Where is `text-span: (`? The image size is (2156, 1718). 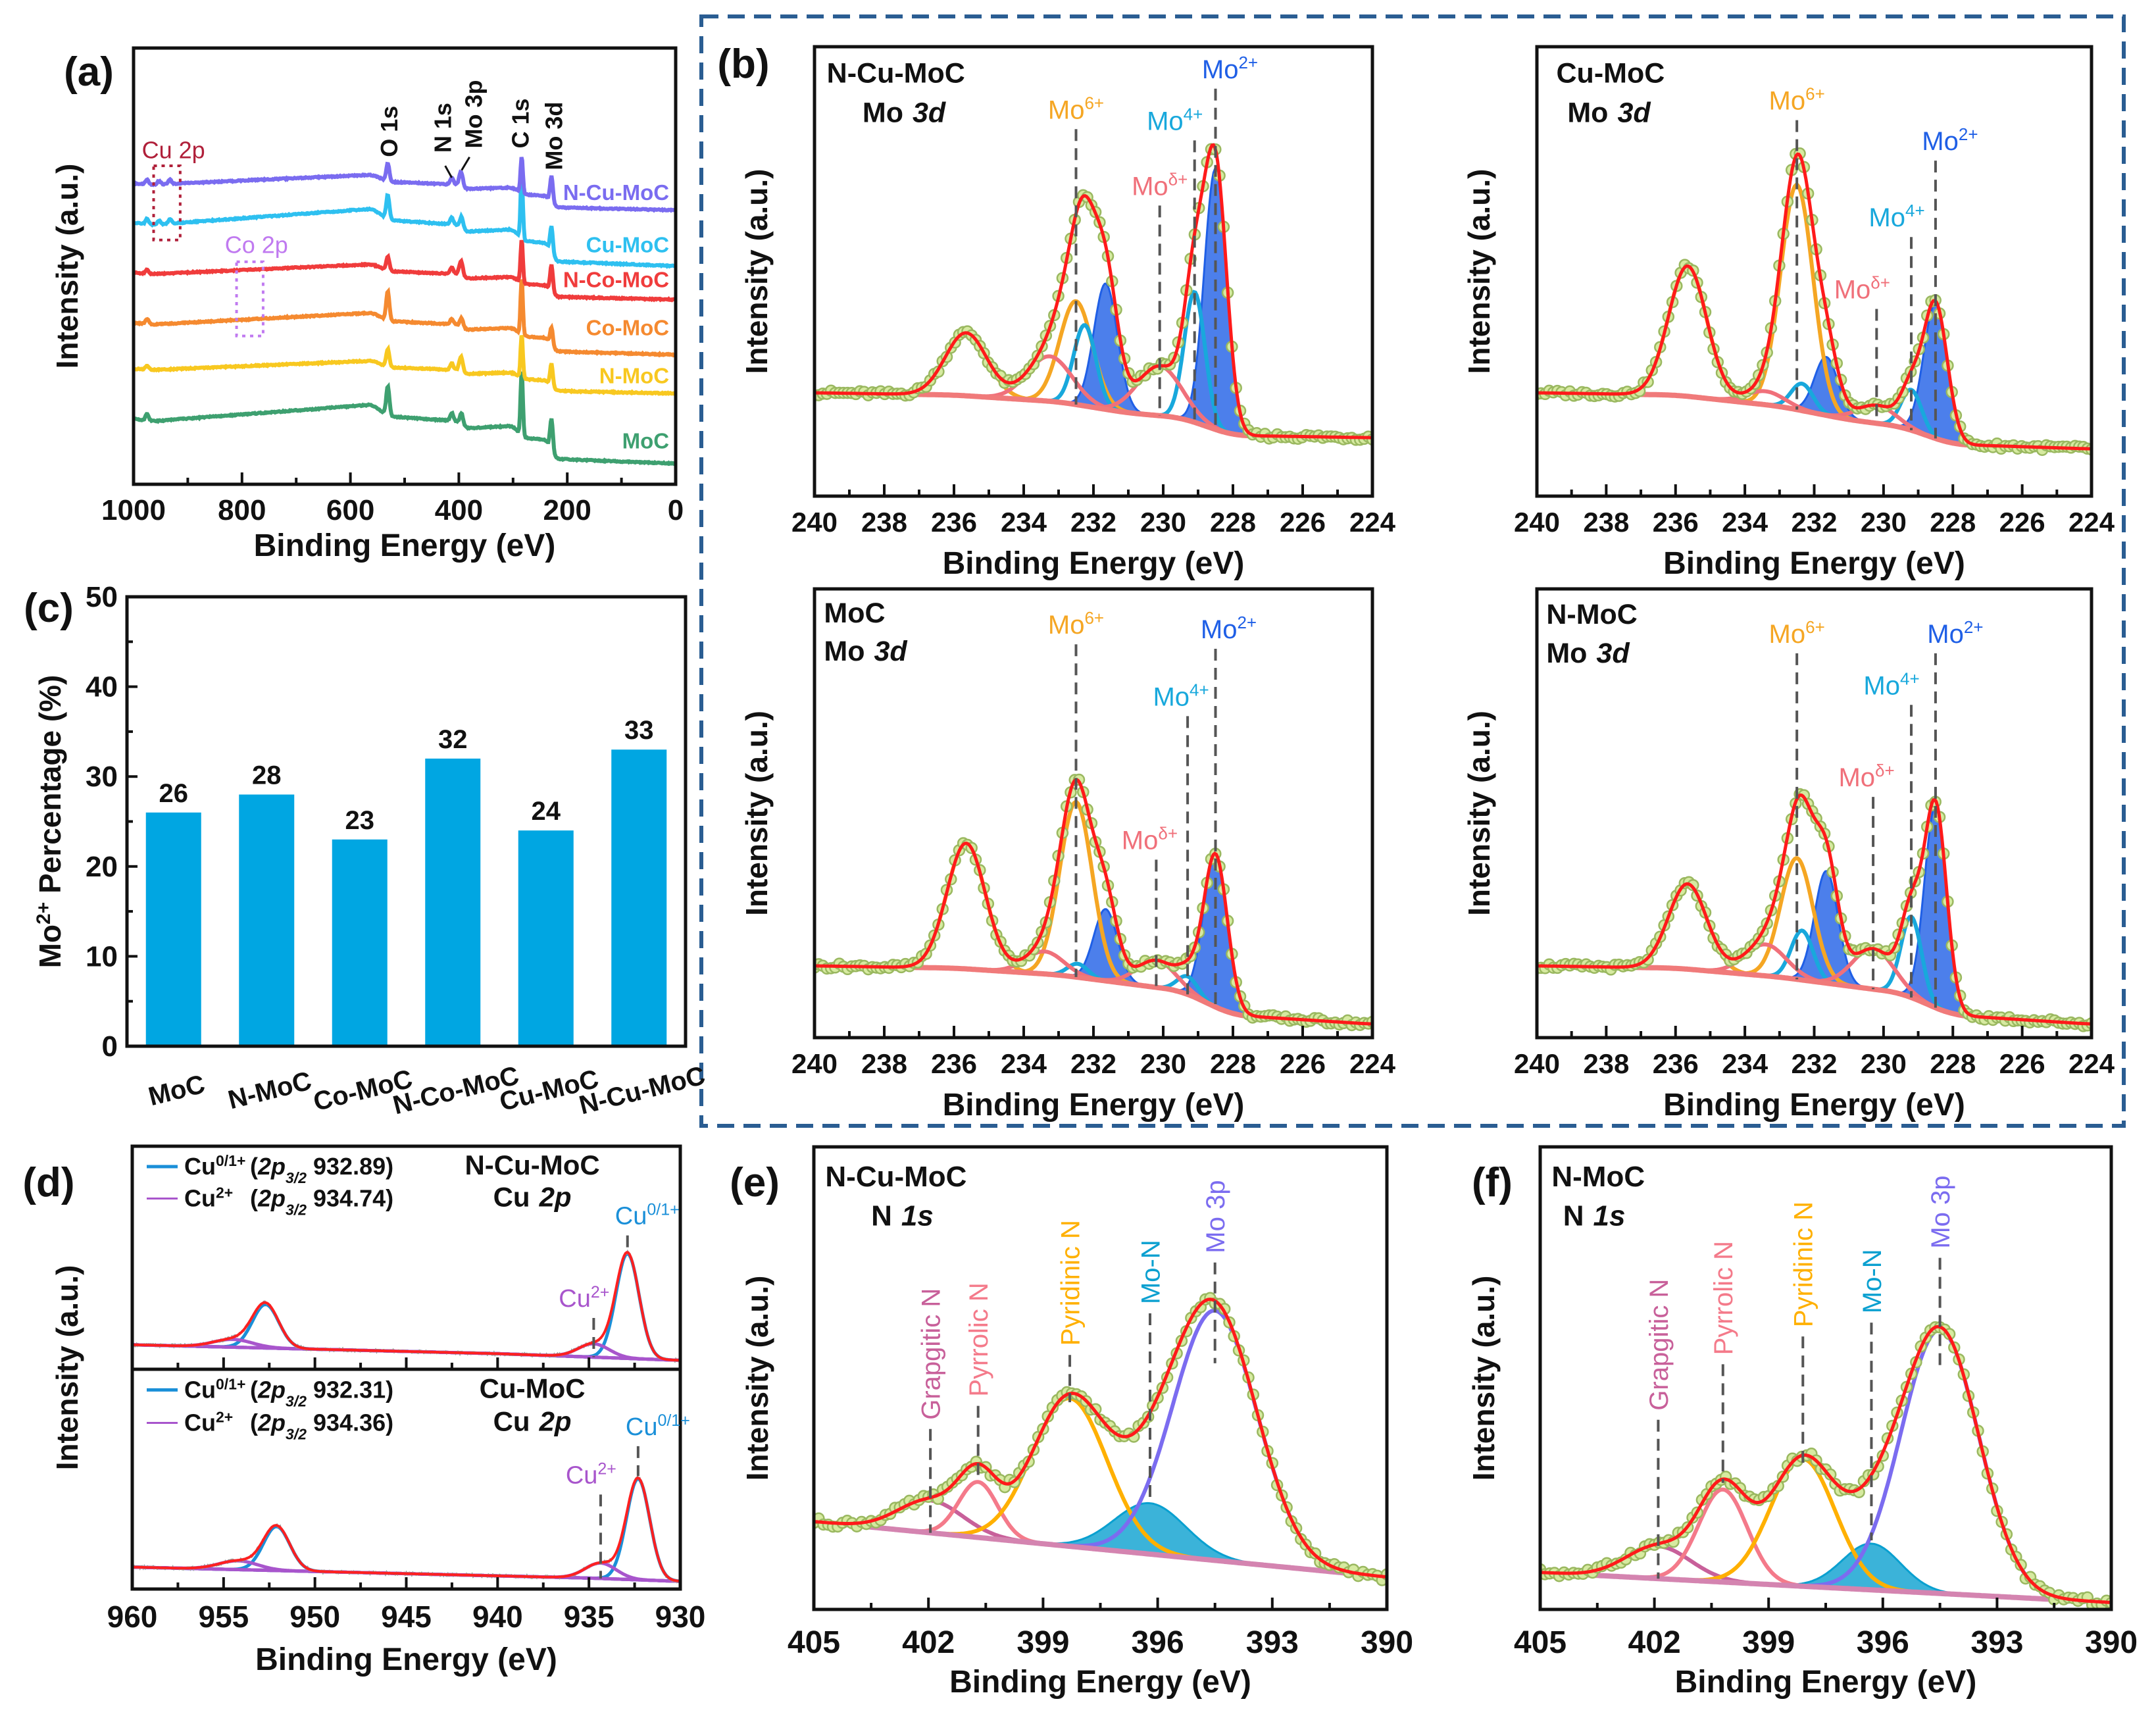 text-span: ( is located at coordinates (254, 1198).